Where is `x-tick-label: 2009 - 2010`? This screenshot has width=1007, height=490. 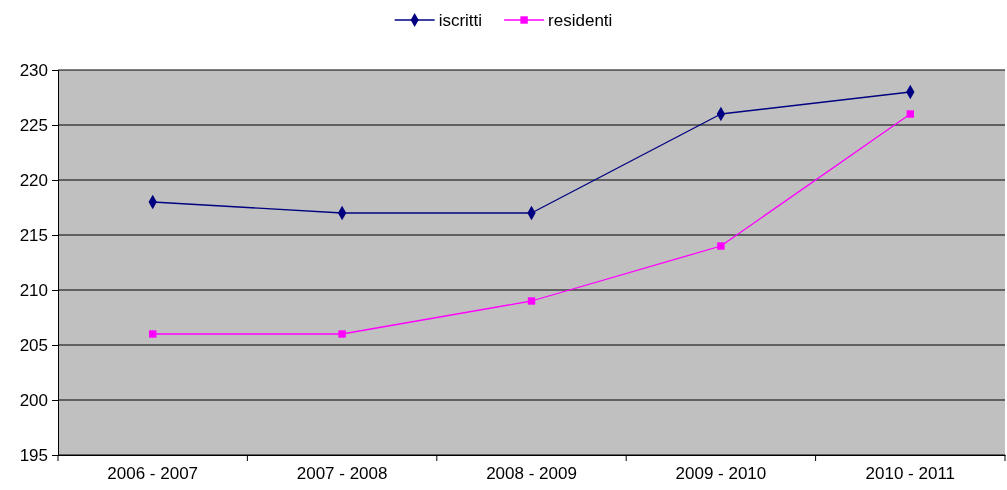
x-tick-label: 2009 - 2010 is located at coordinates (721, 474).